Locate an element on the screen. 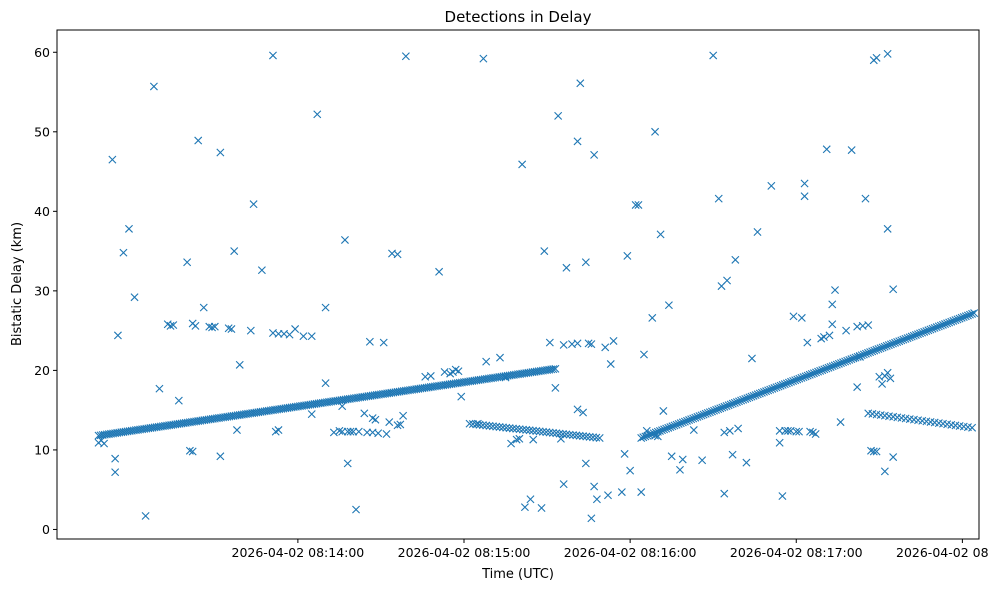  y-tick-label: 0 is located at coordinates (46, 529).